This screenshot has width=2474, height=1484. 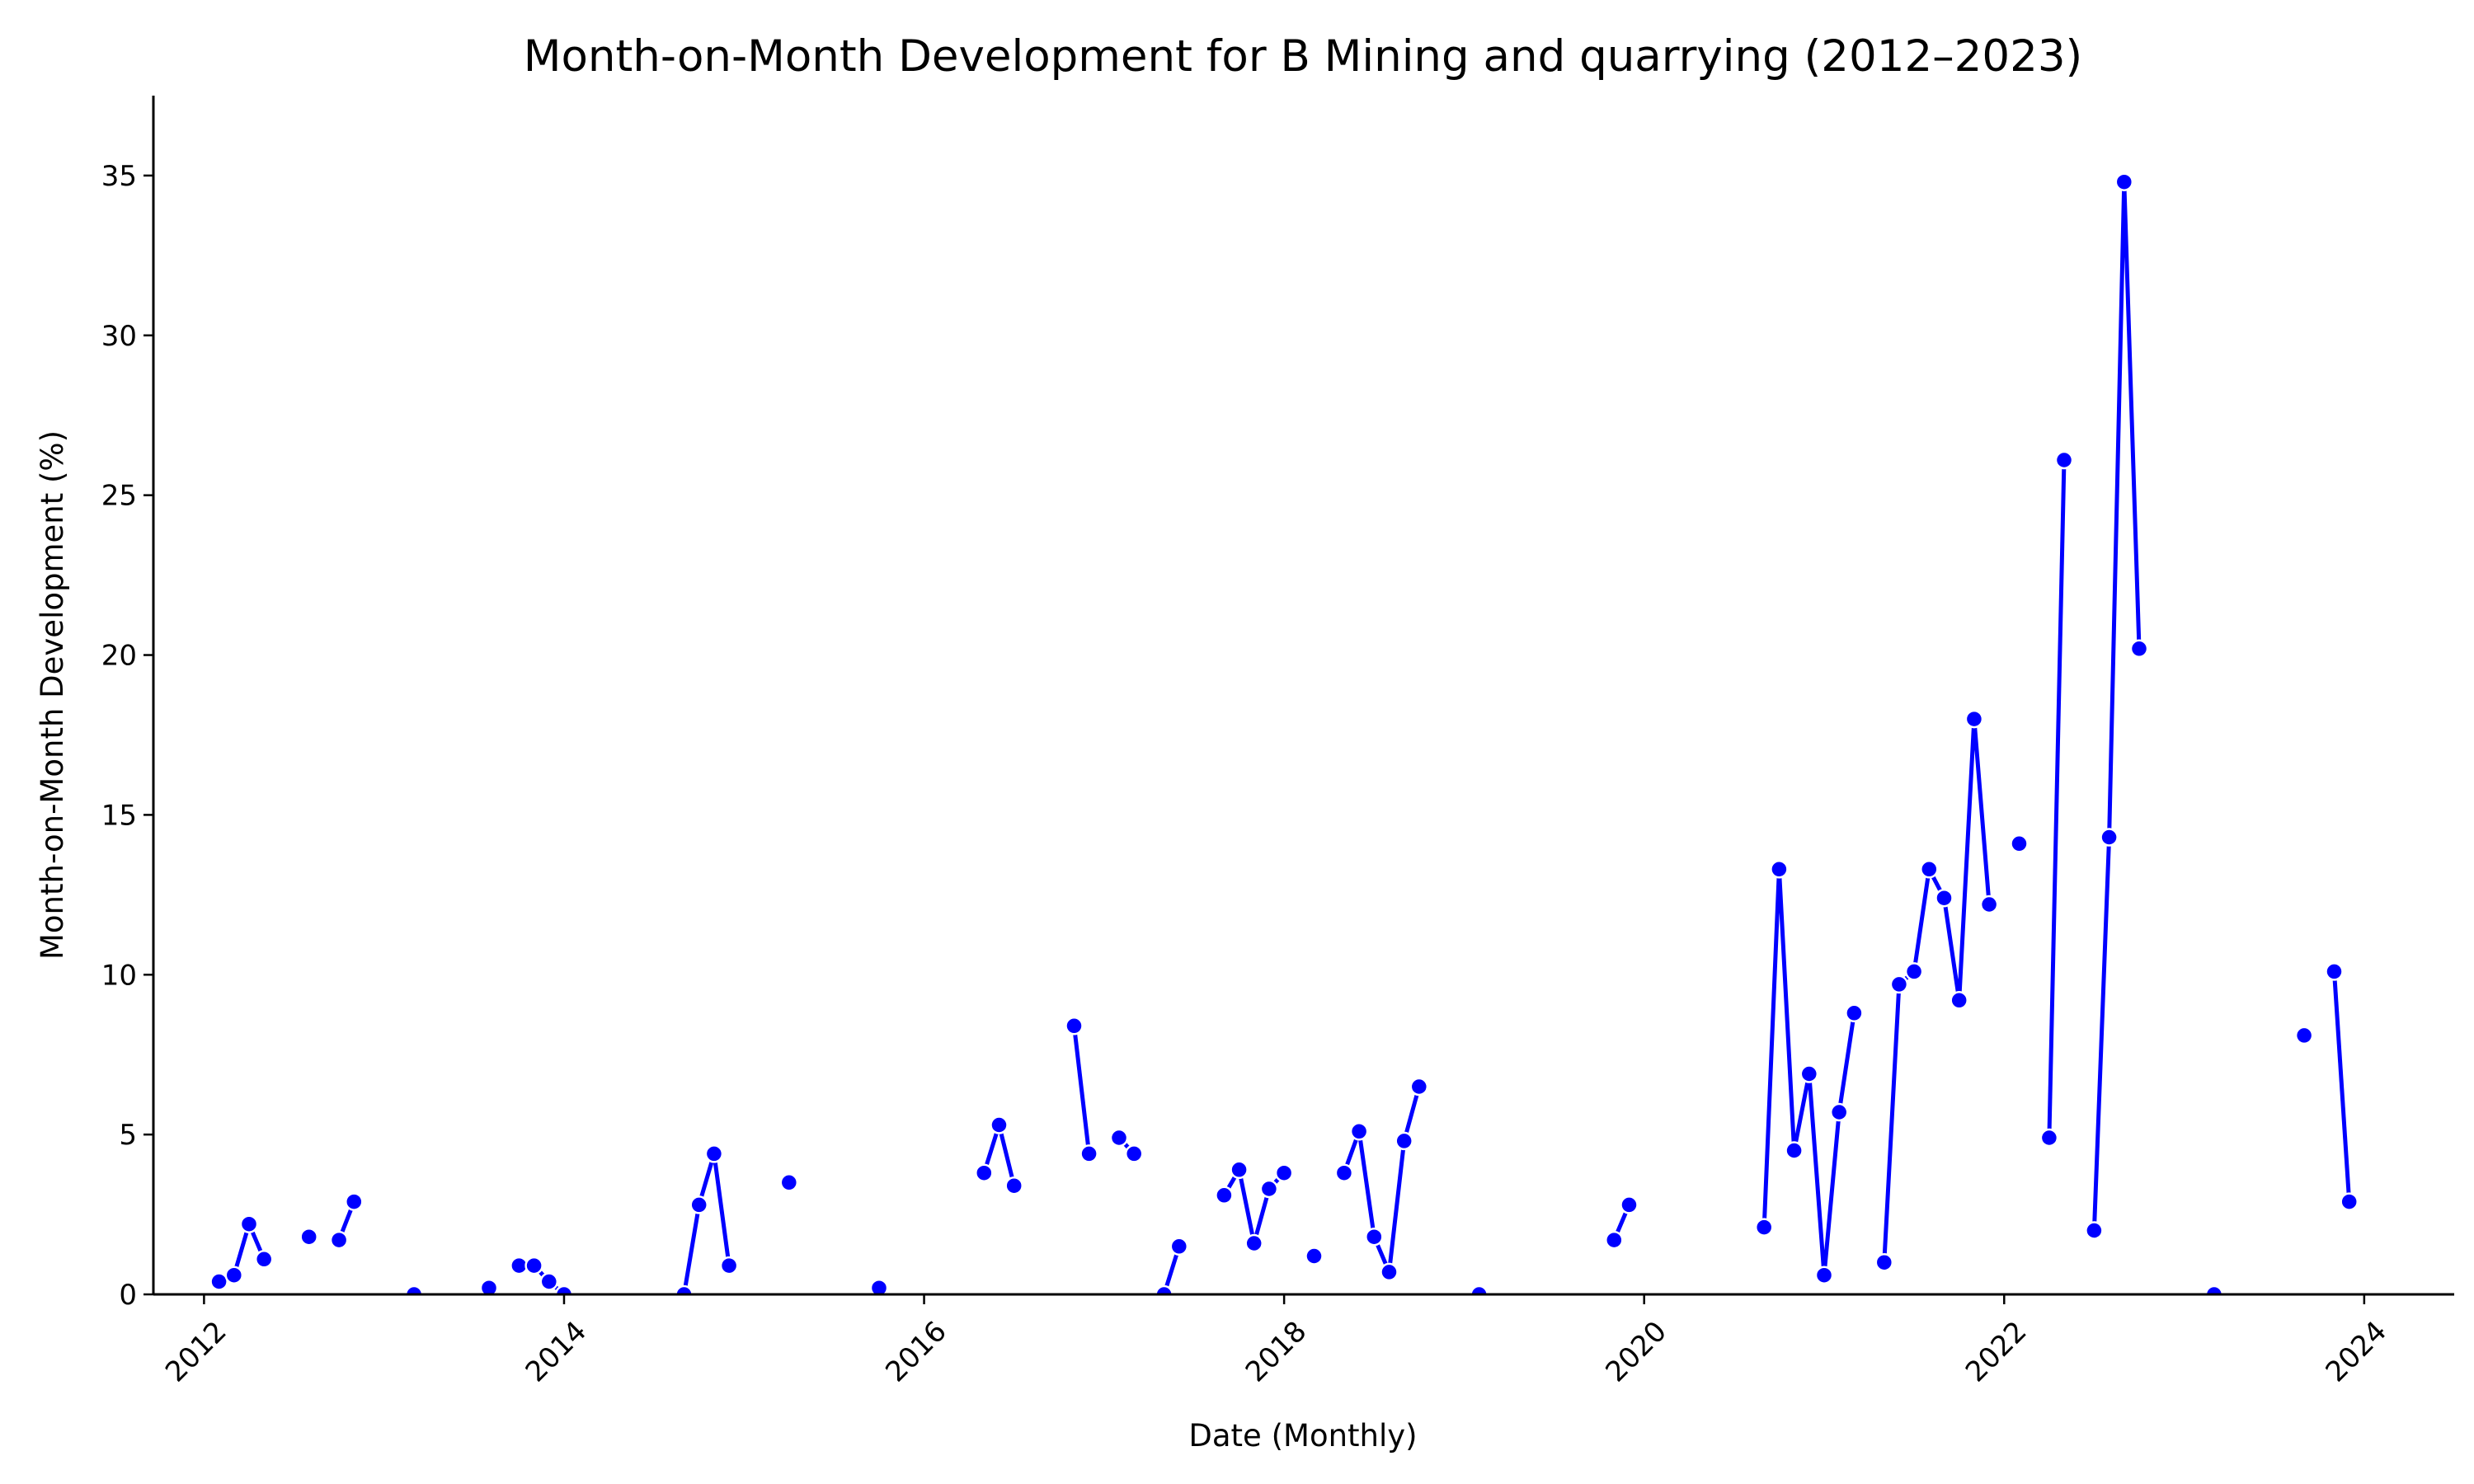 What do you see at coordinates (556, 1351) in the screenshot?
I see `x-tick-label: 2014` at bounding box center [556, 1351].